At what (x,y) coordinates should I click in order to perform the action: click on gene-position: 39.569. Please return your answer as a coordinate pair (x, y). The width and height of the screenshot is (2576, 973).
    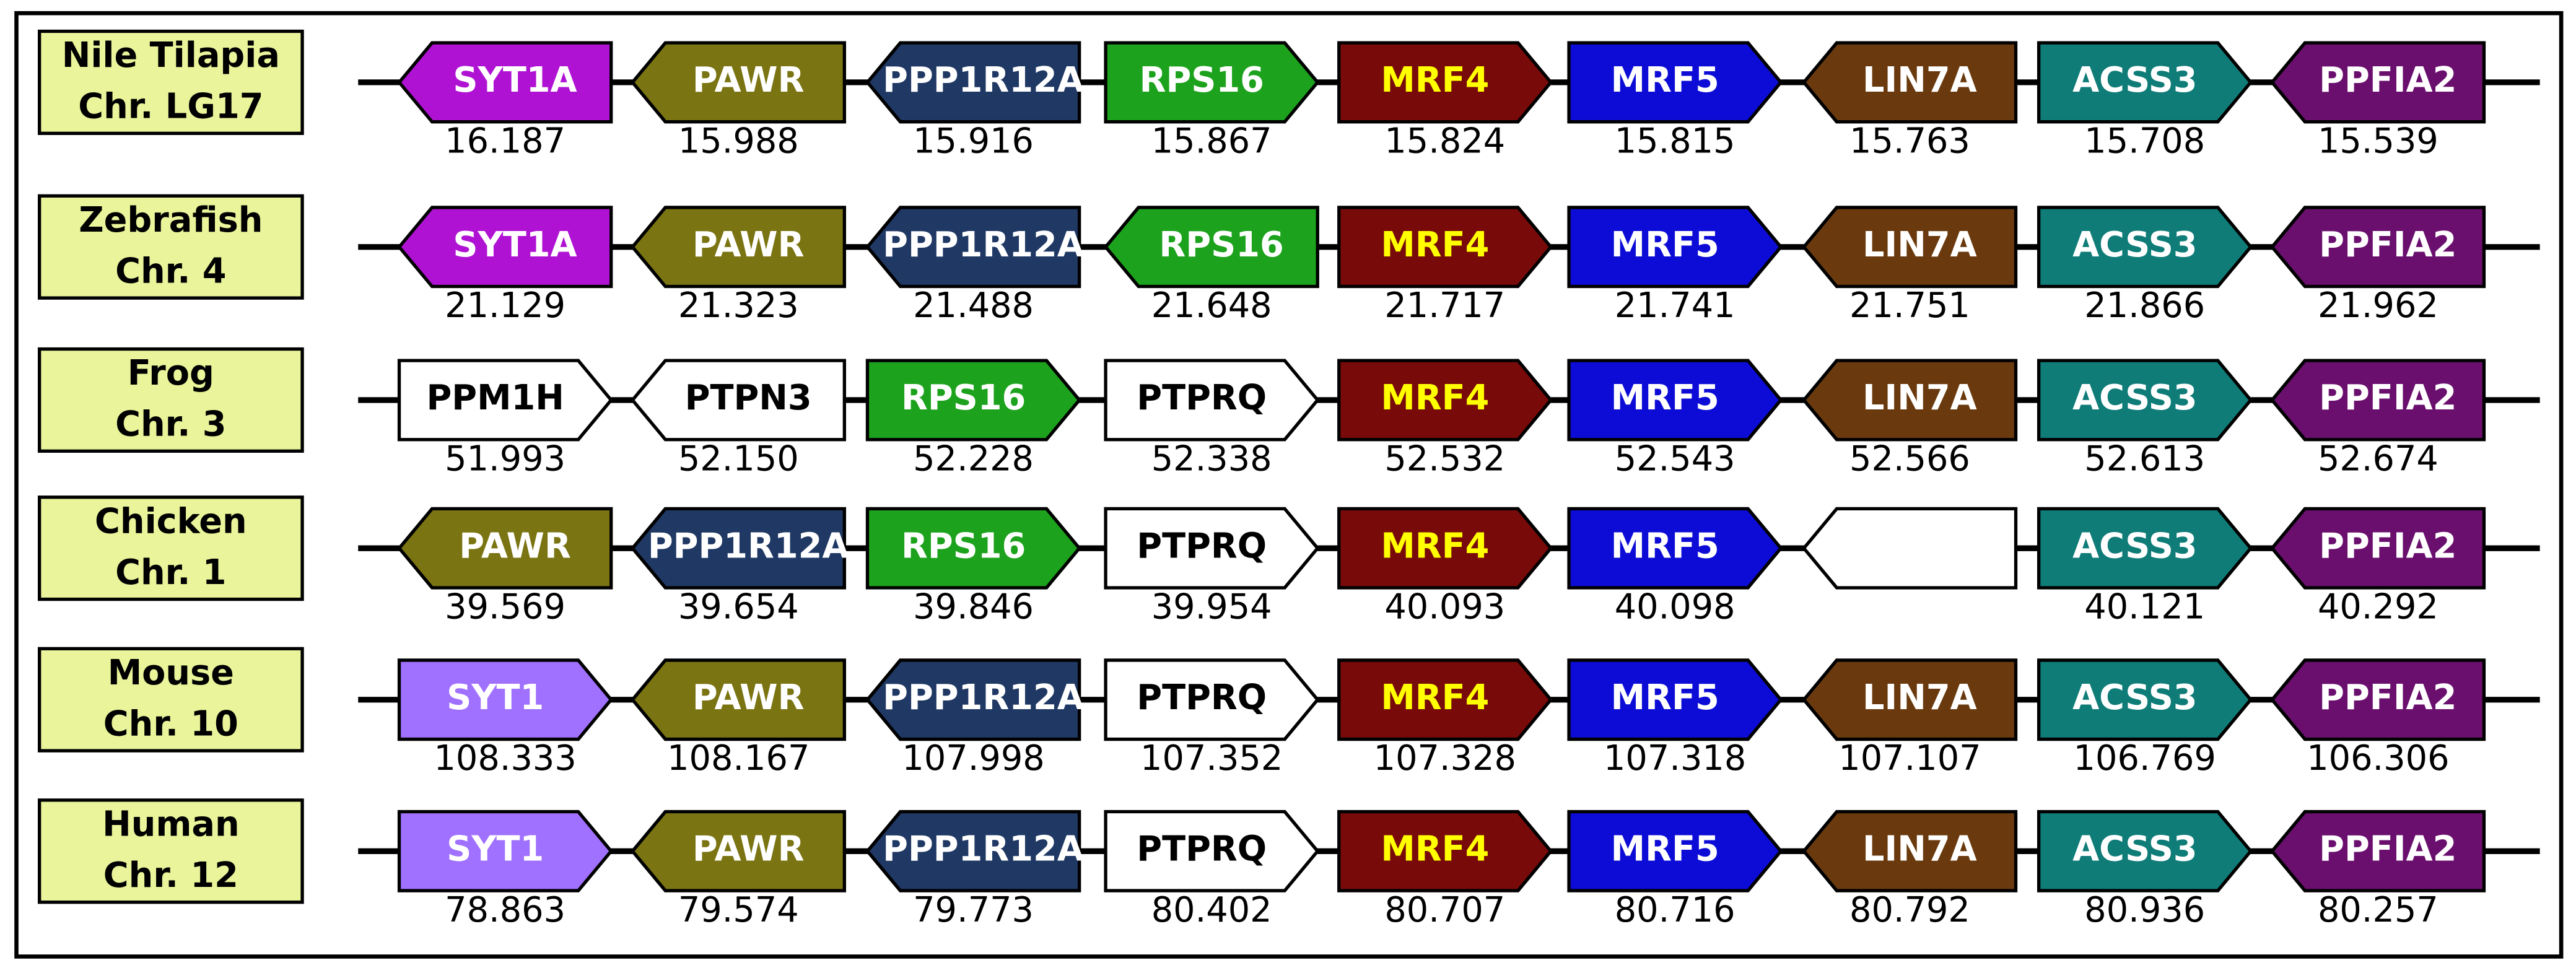
    Looking at the image, I should click on (505, 607).